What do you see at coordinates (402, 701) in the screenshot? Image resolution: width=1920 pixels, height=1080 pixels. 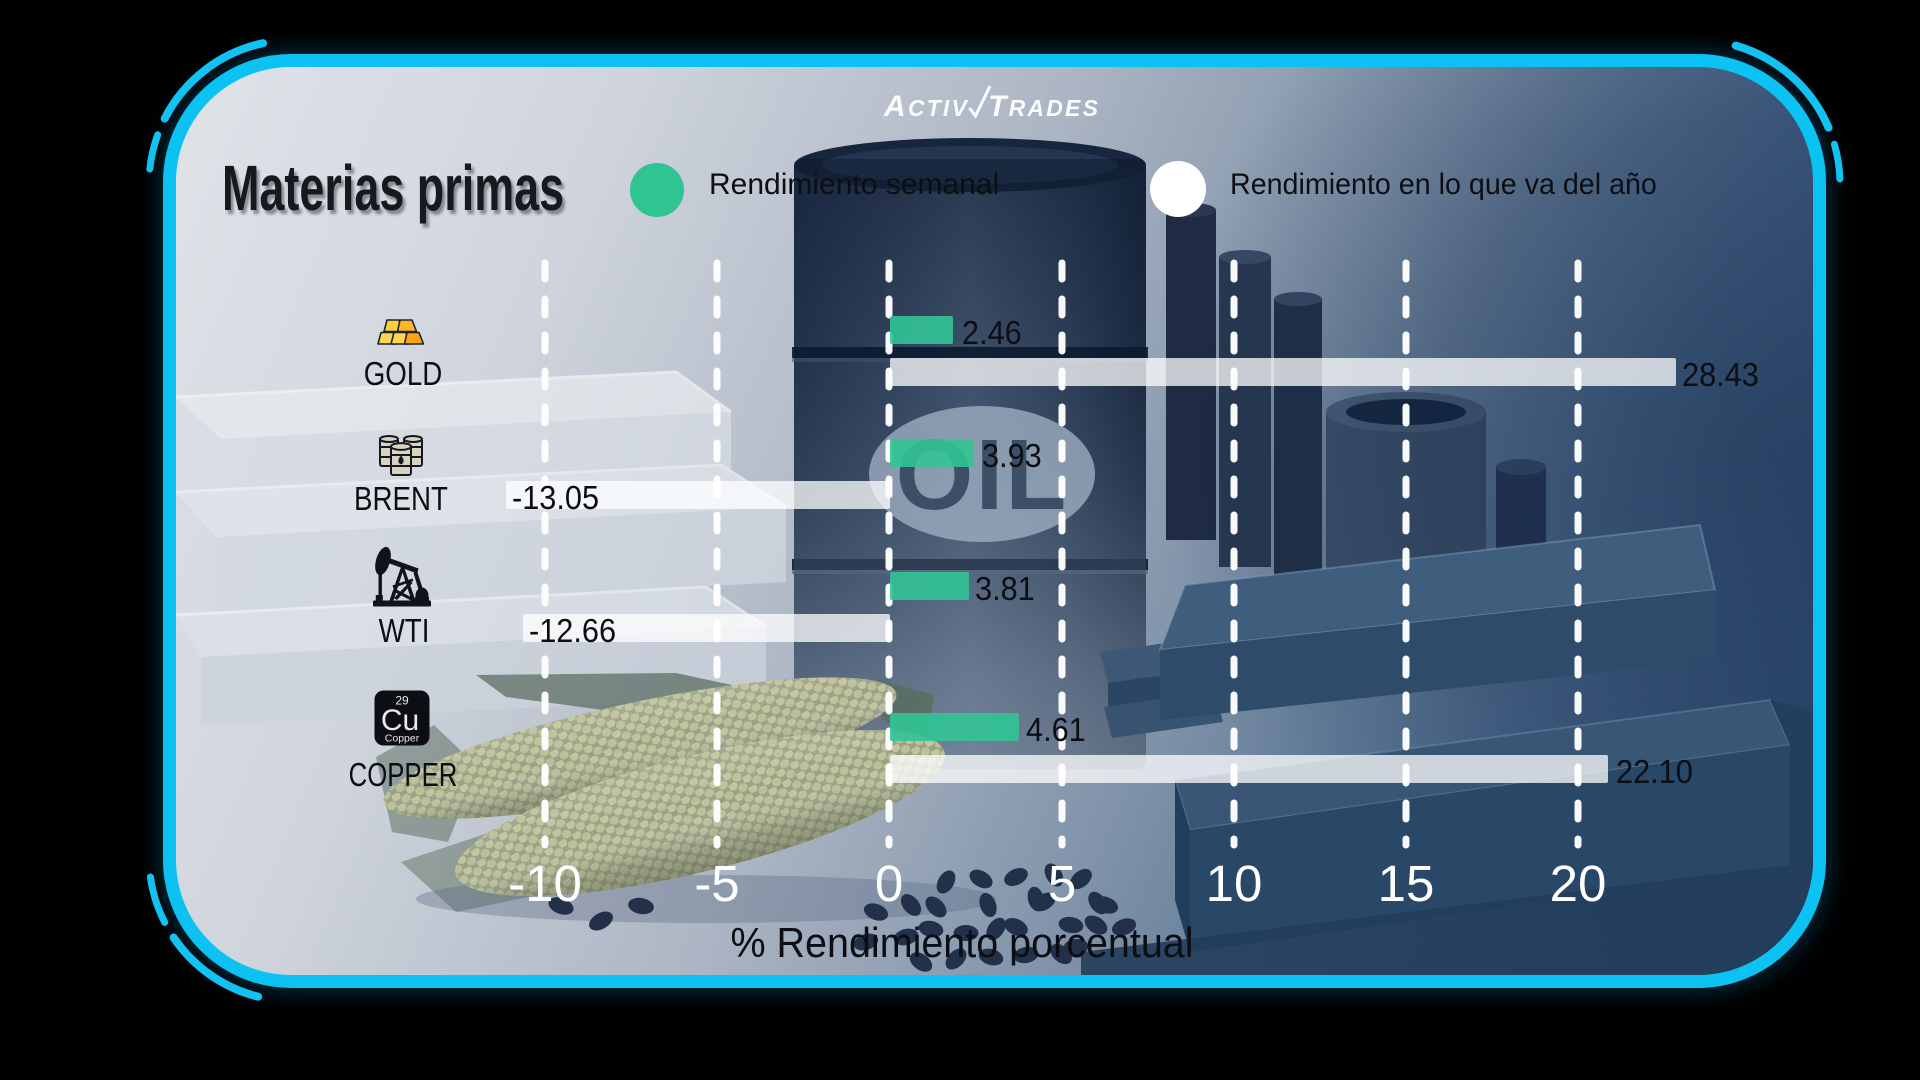 I see `svg-text: 29` at bounding box center [402, 701].